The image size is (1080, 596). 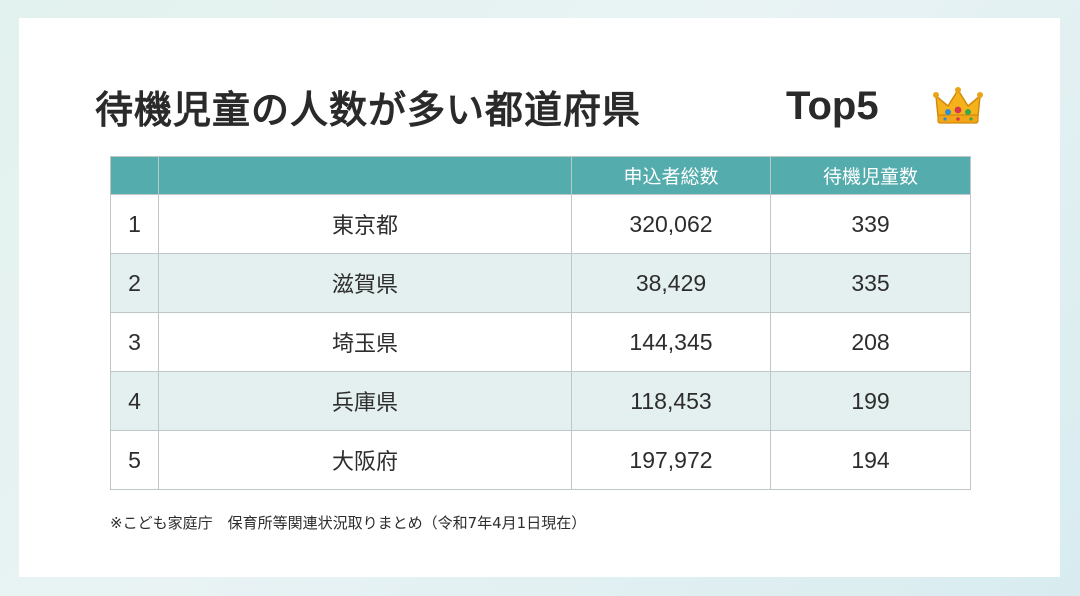 What do you see at coordinates (365, 224) in the screenshot?
I see `prefecture-cell: 東京都` at bounding box center [365, 224].